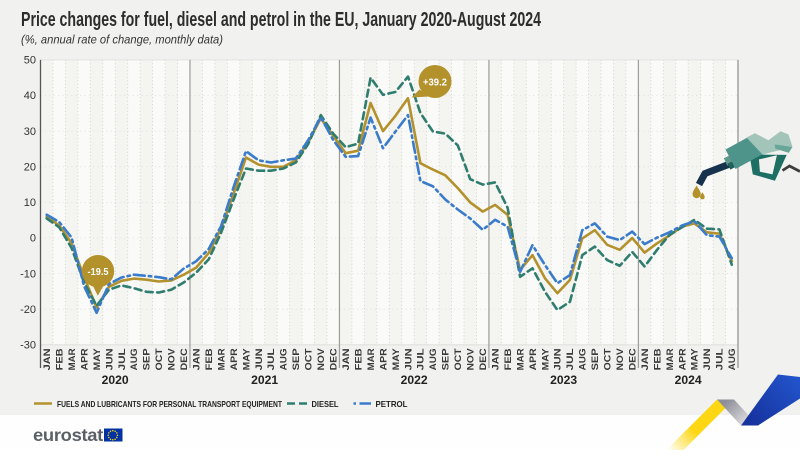 The width and height of the screenshot is (800, 455). What do you see at coordinates (98, 272) in the screenshot?
I see `svg-text: -19.5` at bounding box center [98, 272].